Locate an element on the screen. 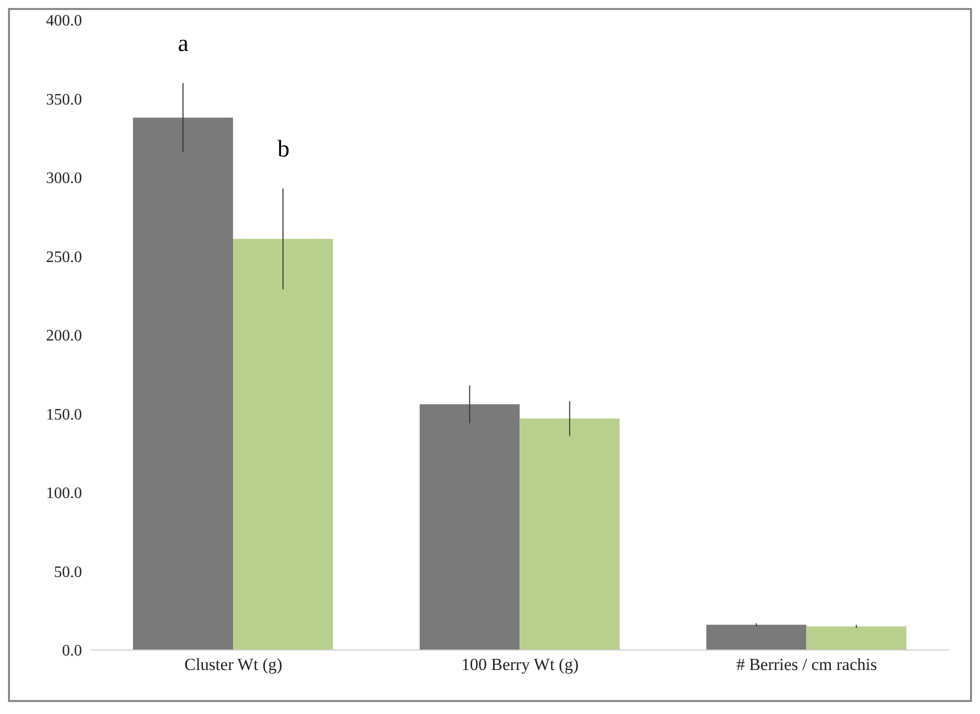  x-tick-label: Cluster Wt (g) is located at coordinates (233, 664).